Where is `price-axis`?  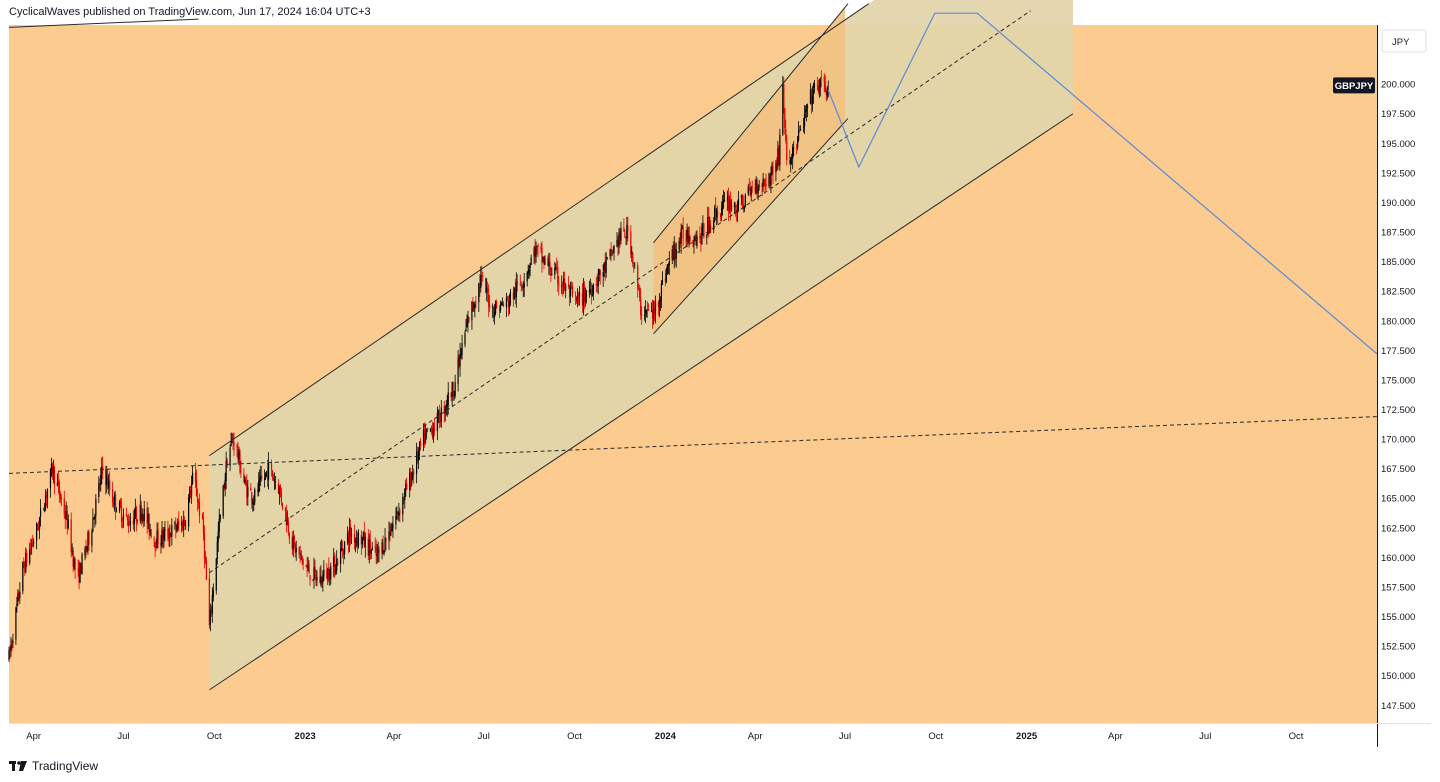 price-axis is located at coordinates (1404, 386).